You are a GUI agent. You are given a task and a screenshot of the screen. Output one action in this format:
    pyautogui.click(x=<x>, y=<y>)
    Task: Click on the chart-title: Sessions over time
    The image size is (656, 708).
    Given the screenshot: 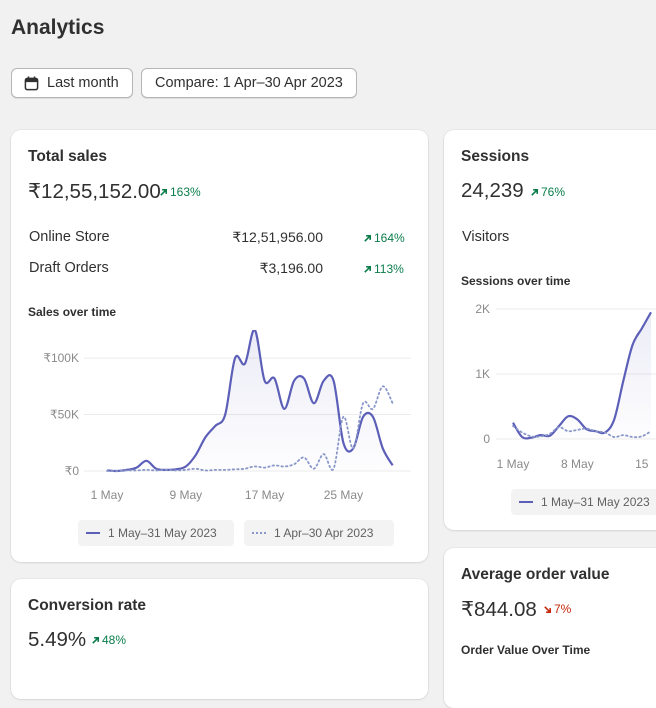 What is the action you would take?
    pyautogui.click(x=516, y=281)
    